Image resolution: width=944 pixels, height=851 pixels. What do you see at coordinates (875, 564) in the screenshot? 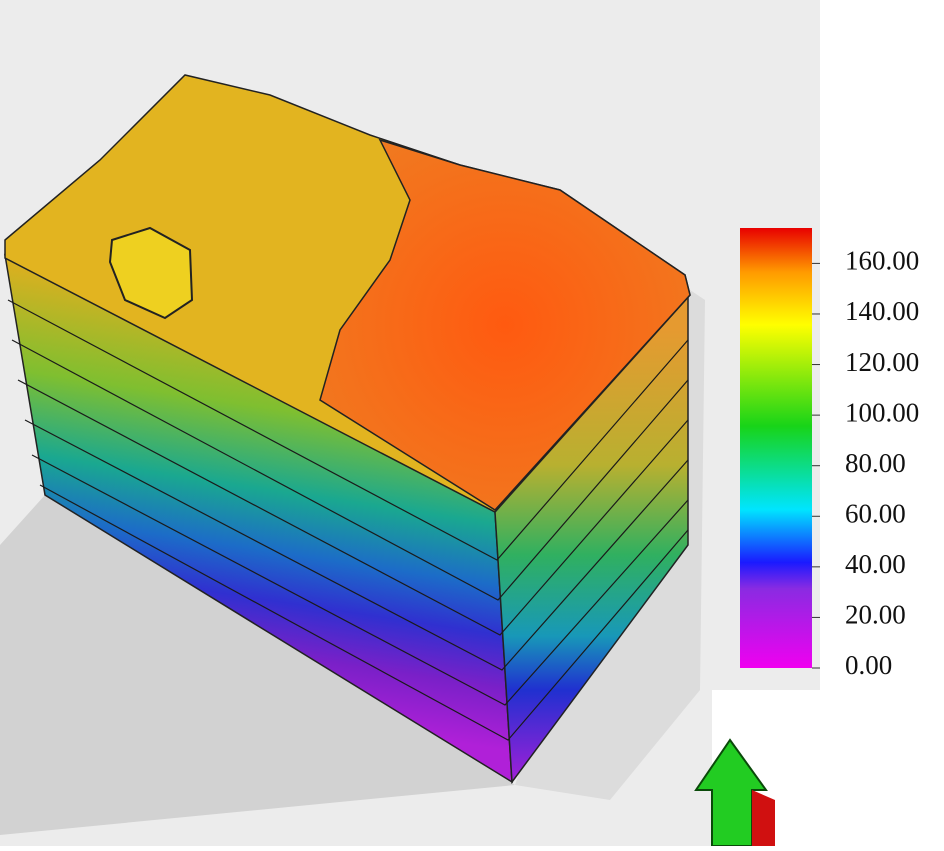
I see `colorbar-tick-label: 40.00` at bounding box center [875, 564].